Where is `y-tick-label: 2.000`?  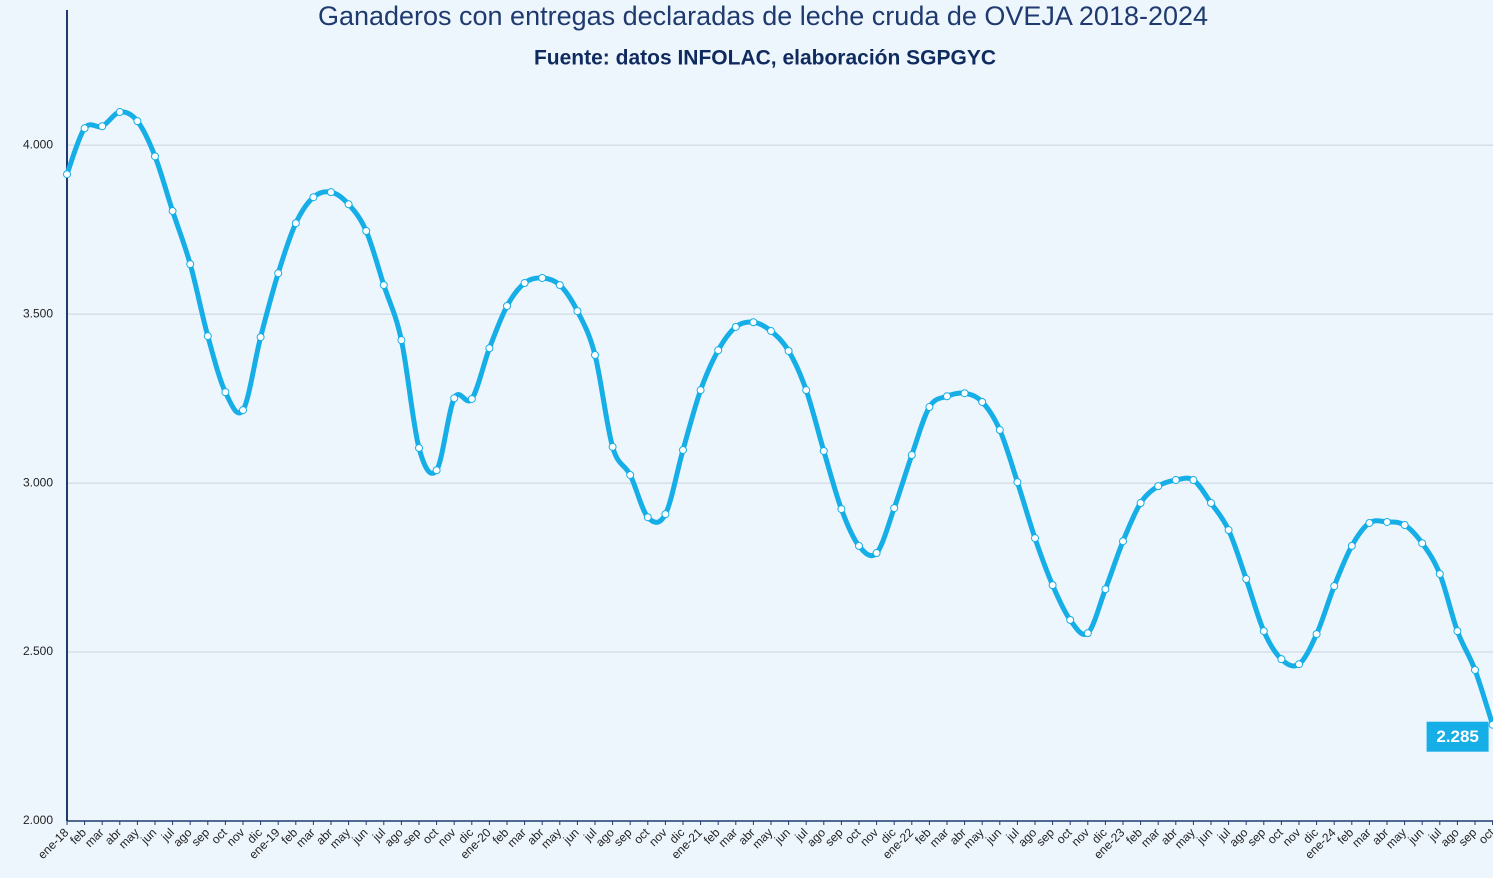
y-tick-label: 2.000 is located at coordinates (38, 820).